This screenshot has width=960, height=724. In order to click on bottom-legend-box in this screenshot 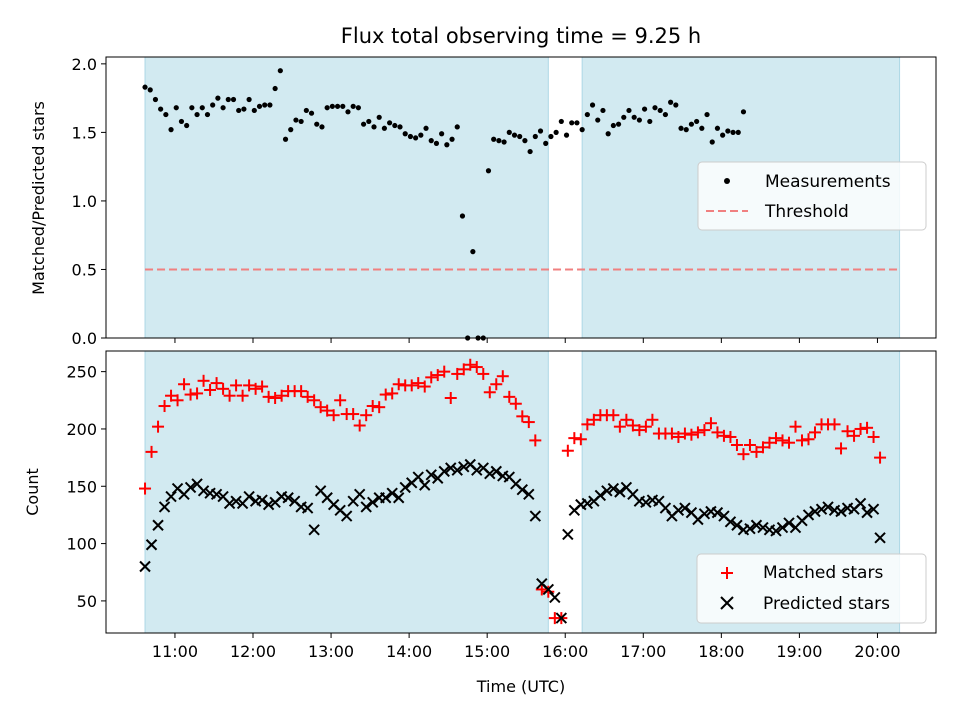, I will do `click(811, 588)`.